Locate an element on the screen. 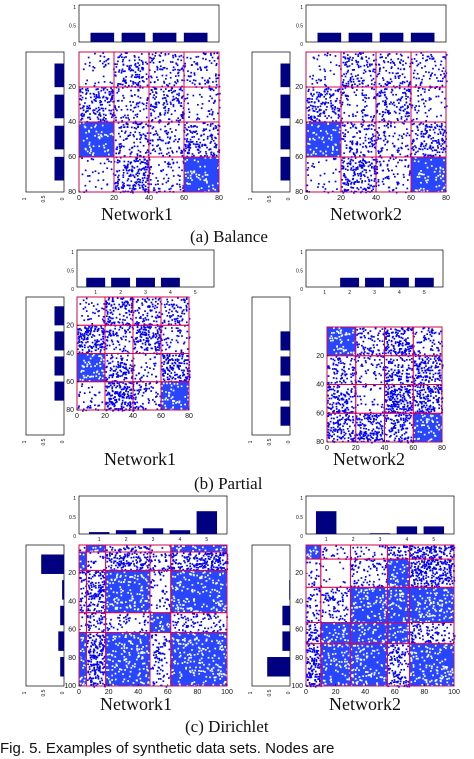 This screenshot has height=759, width=474. panel-0-net-0-top-axis-tick-1: 0.5 is located at coordinates (72, 27).